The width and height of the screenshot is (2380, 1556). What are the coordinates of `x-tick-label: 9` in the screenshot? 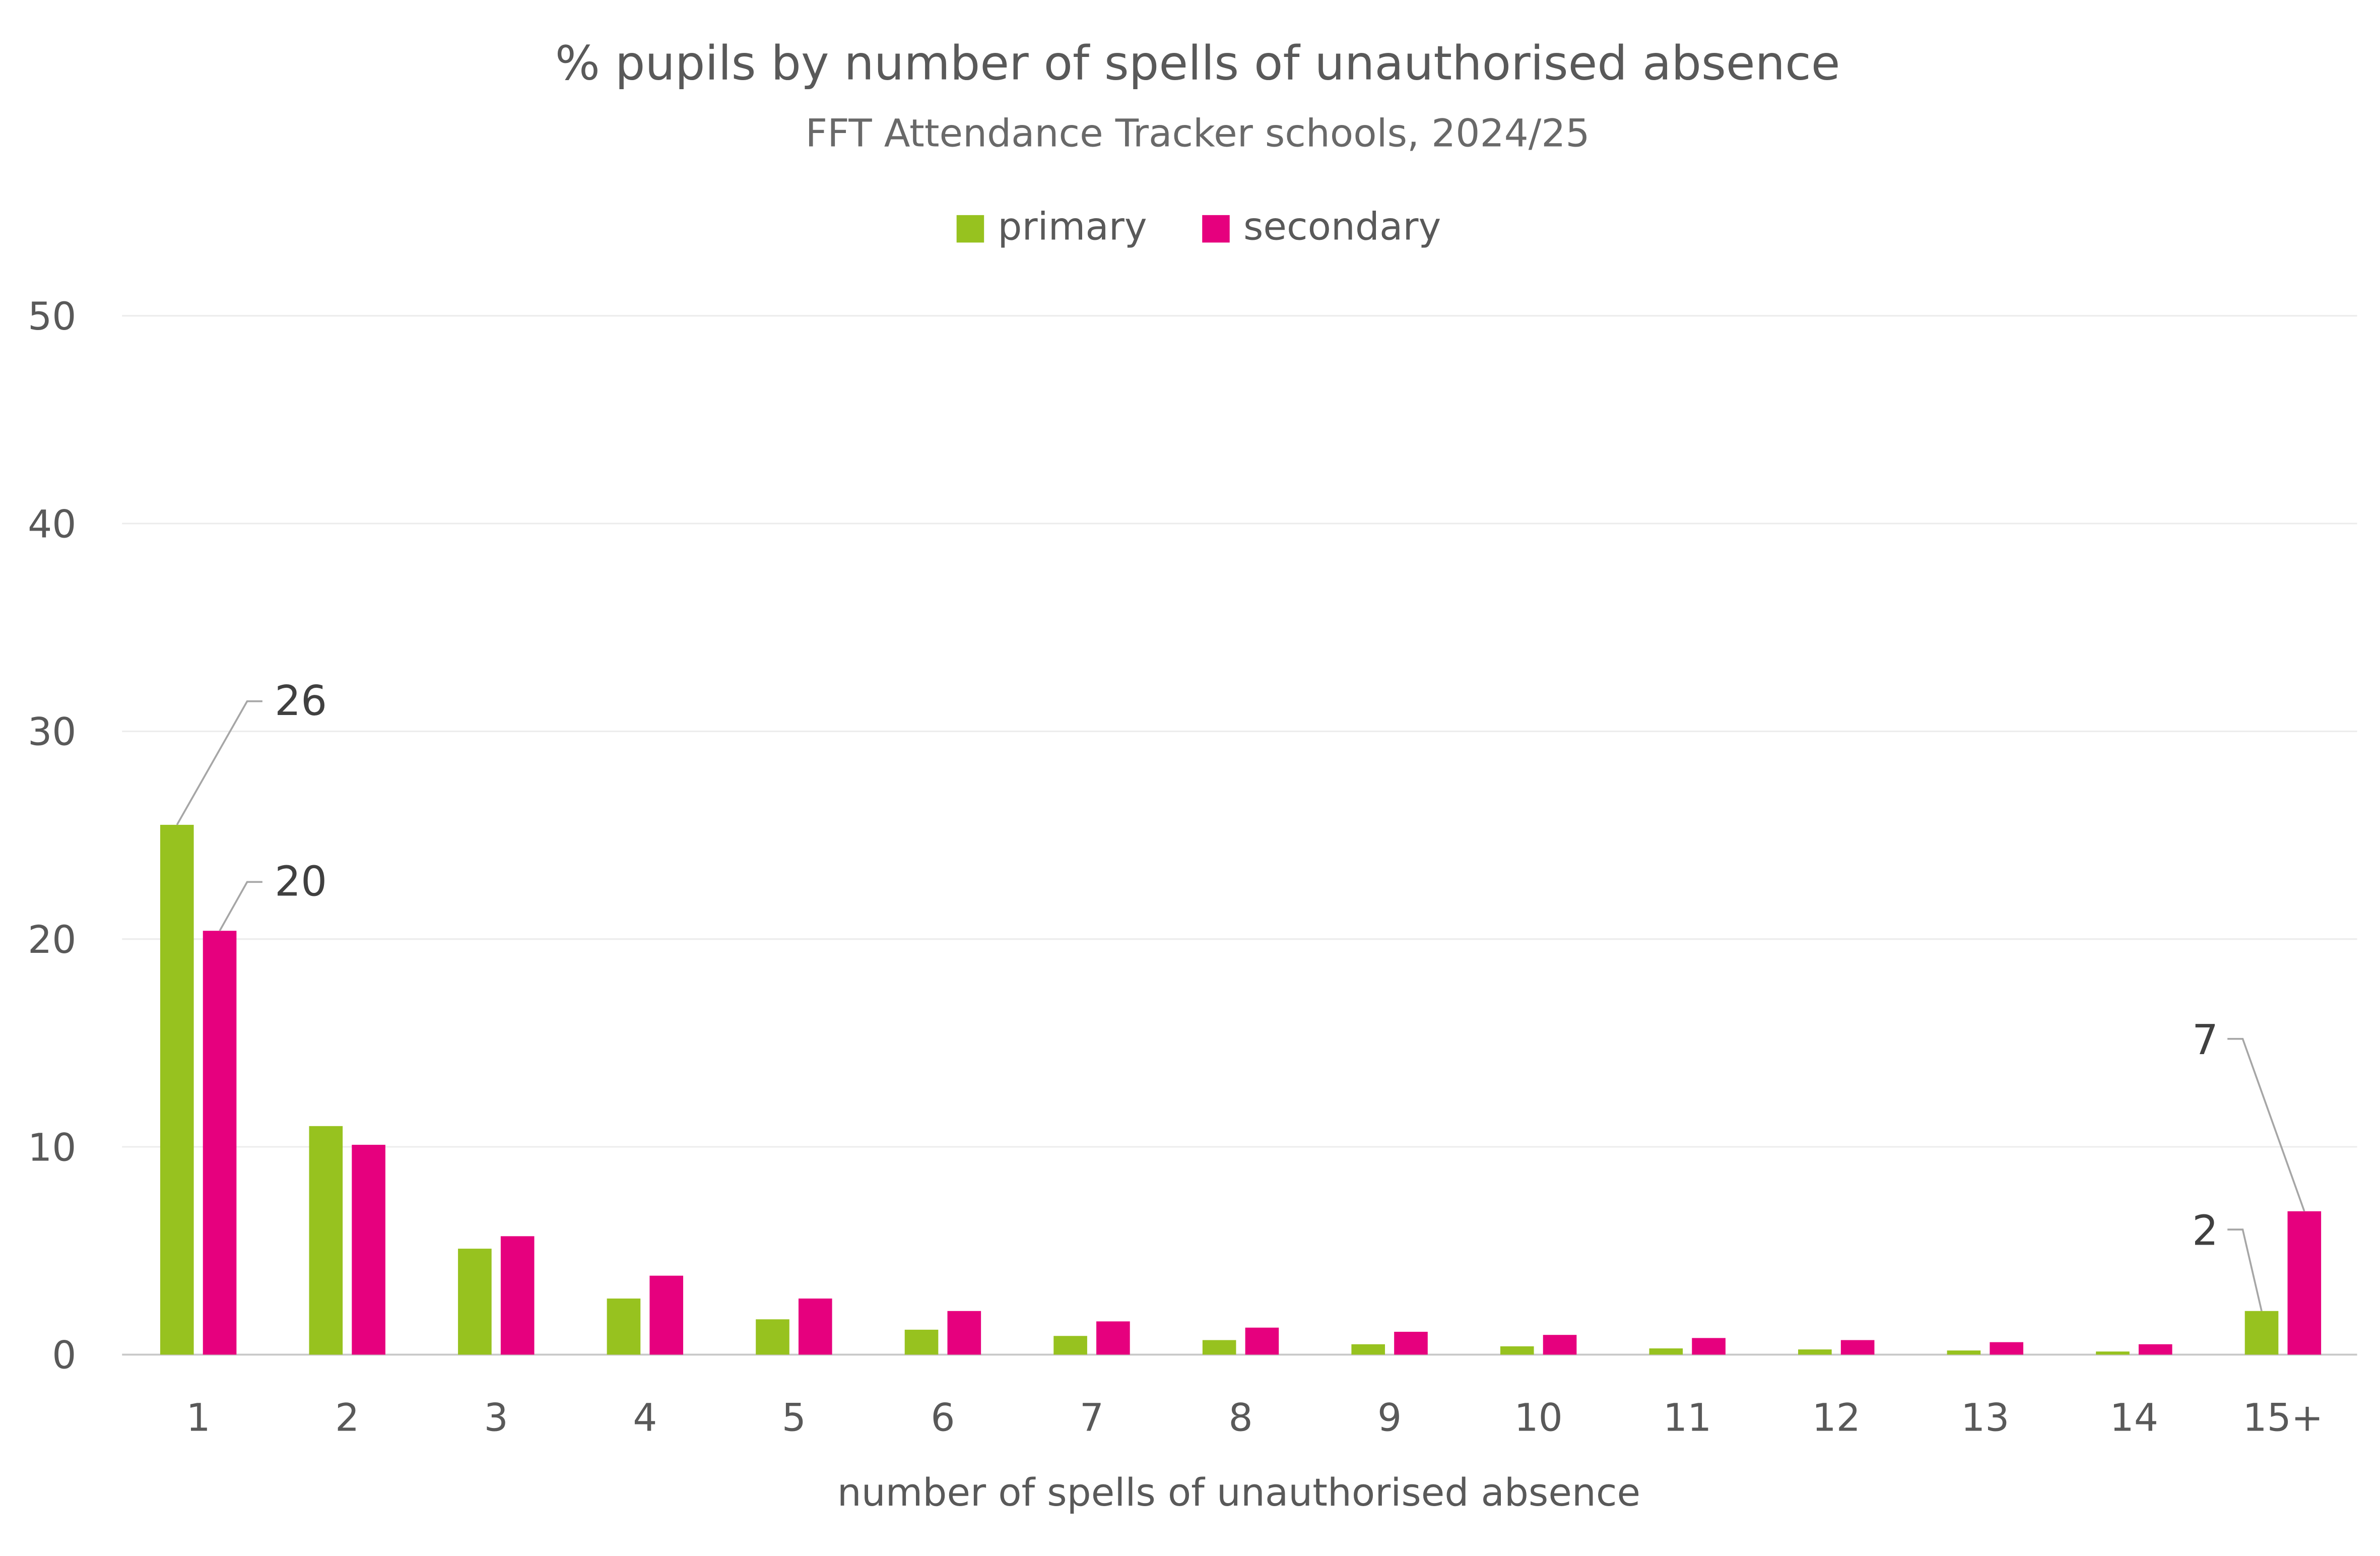 It's located at (1389, 1418).